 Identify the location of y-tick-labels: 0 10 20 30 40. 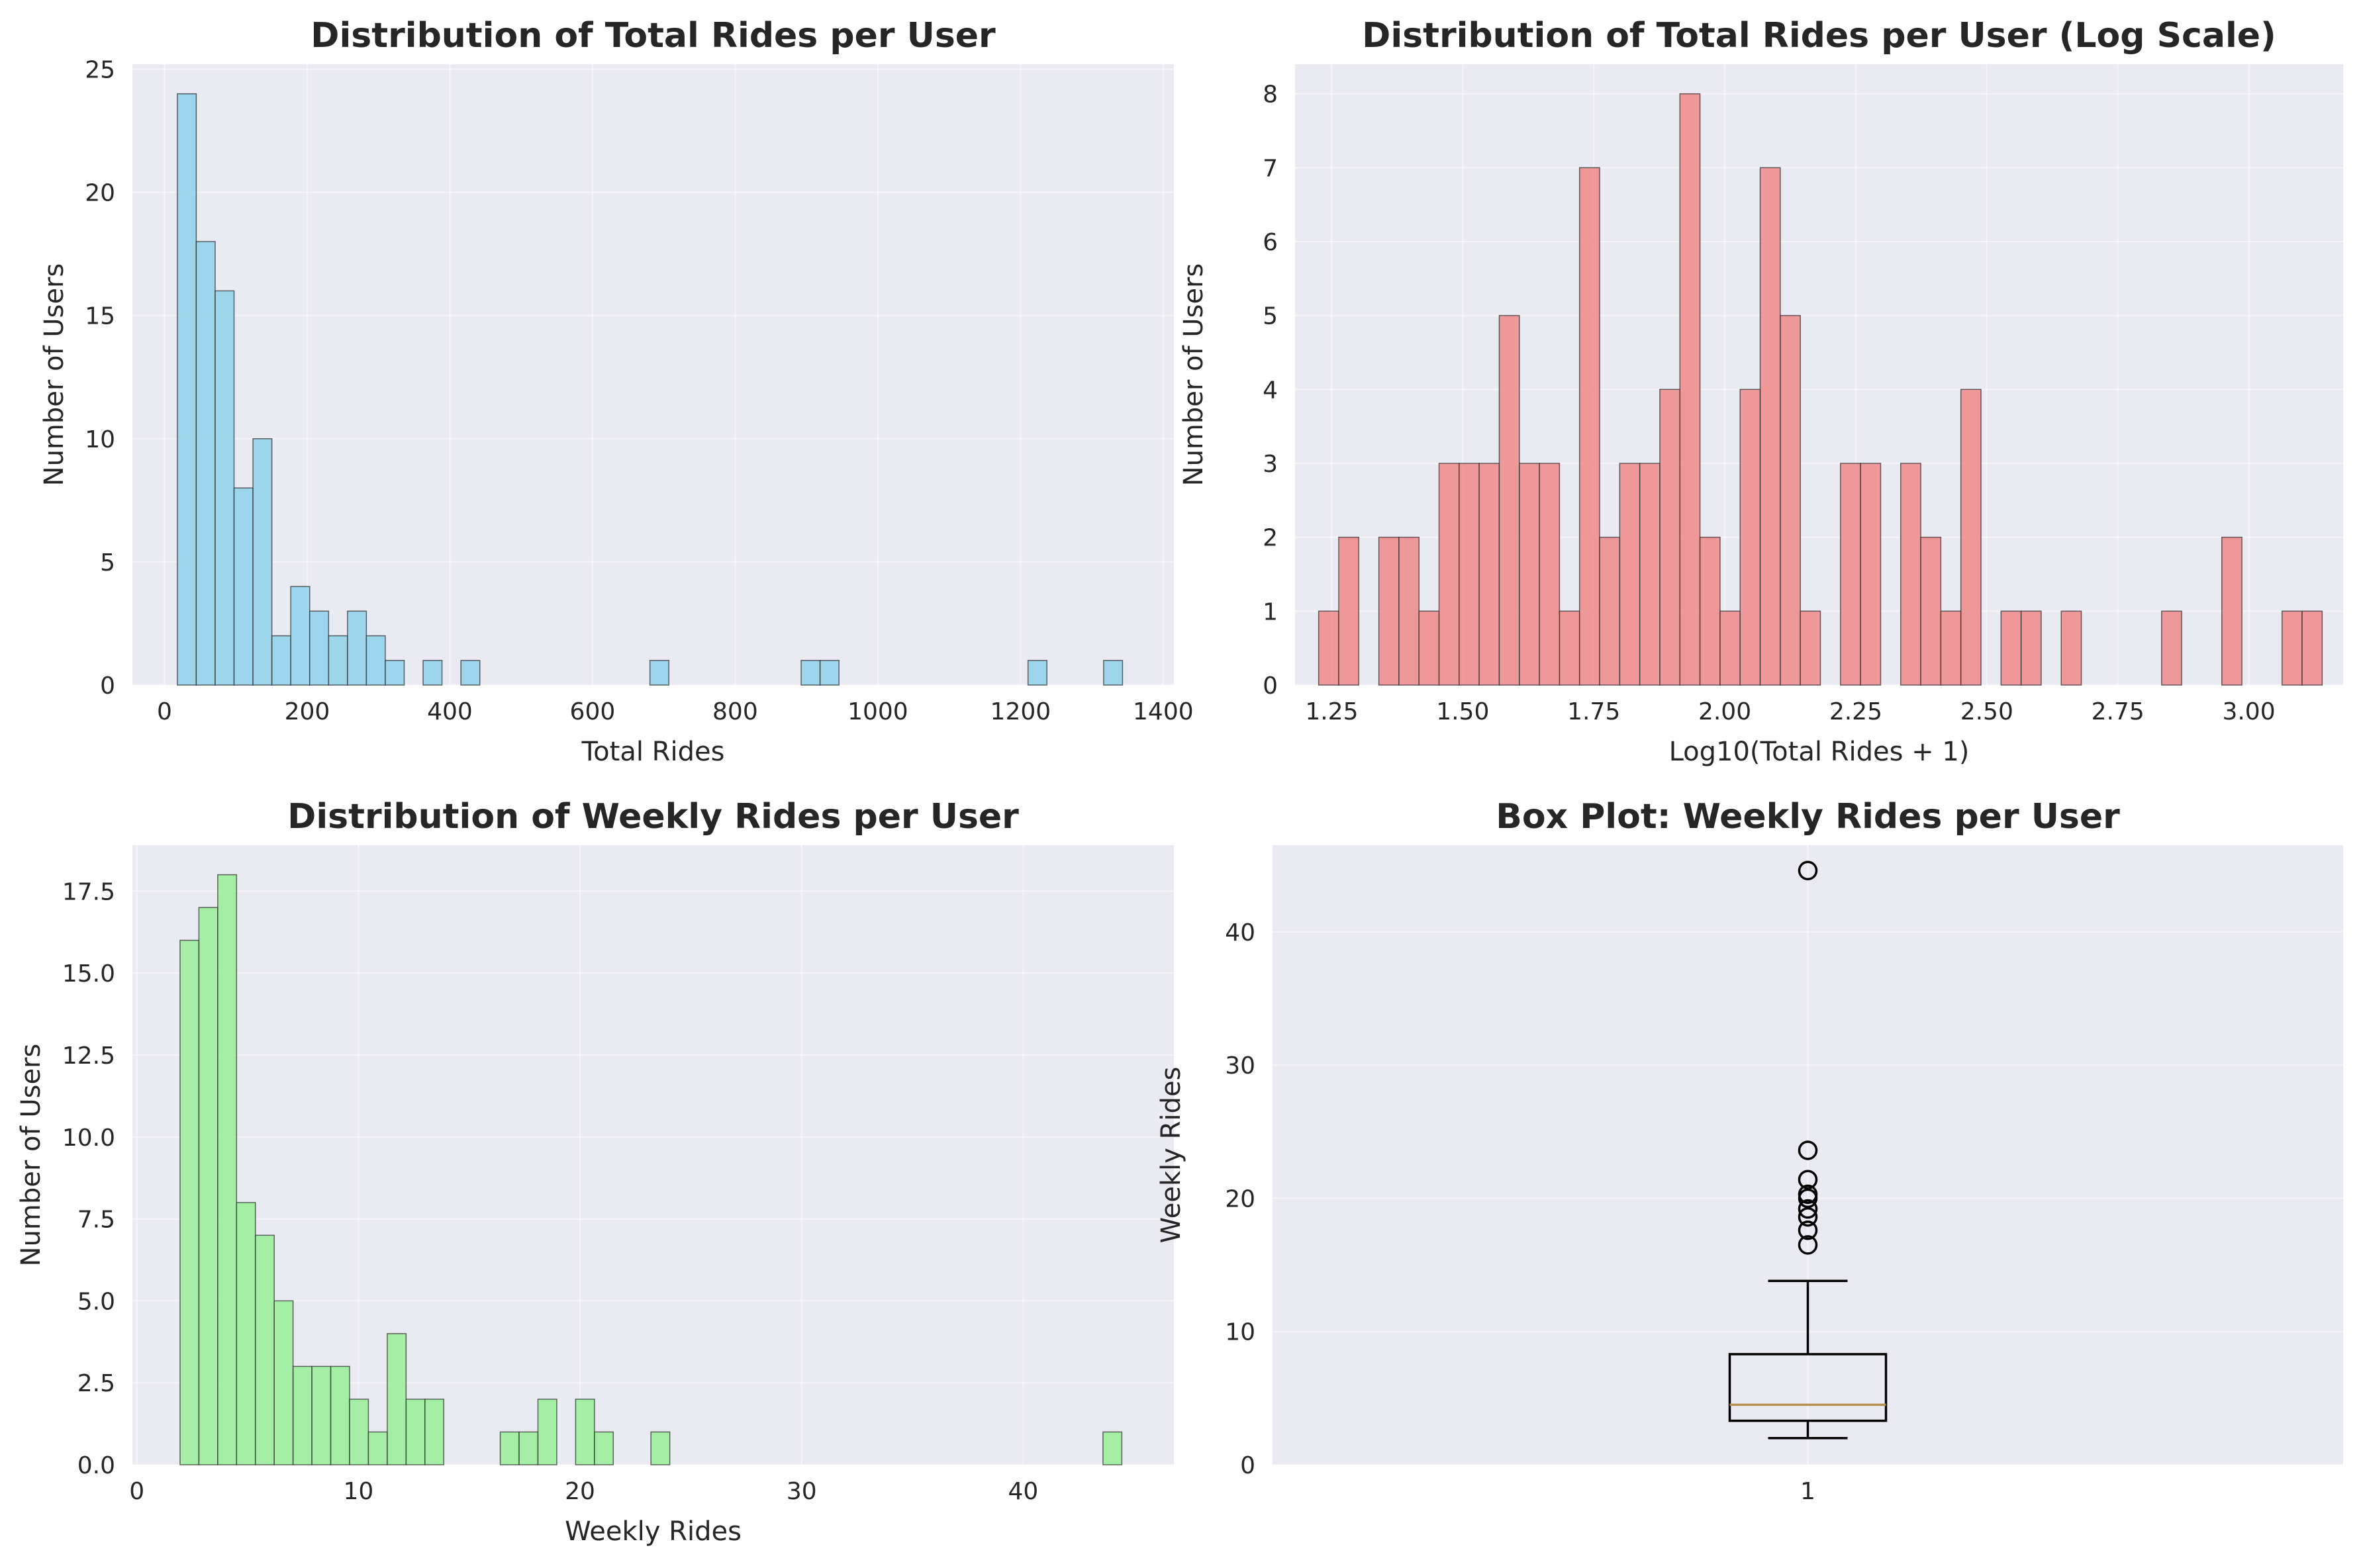
(1240, 1199).